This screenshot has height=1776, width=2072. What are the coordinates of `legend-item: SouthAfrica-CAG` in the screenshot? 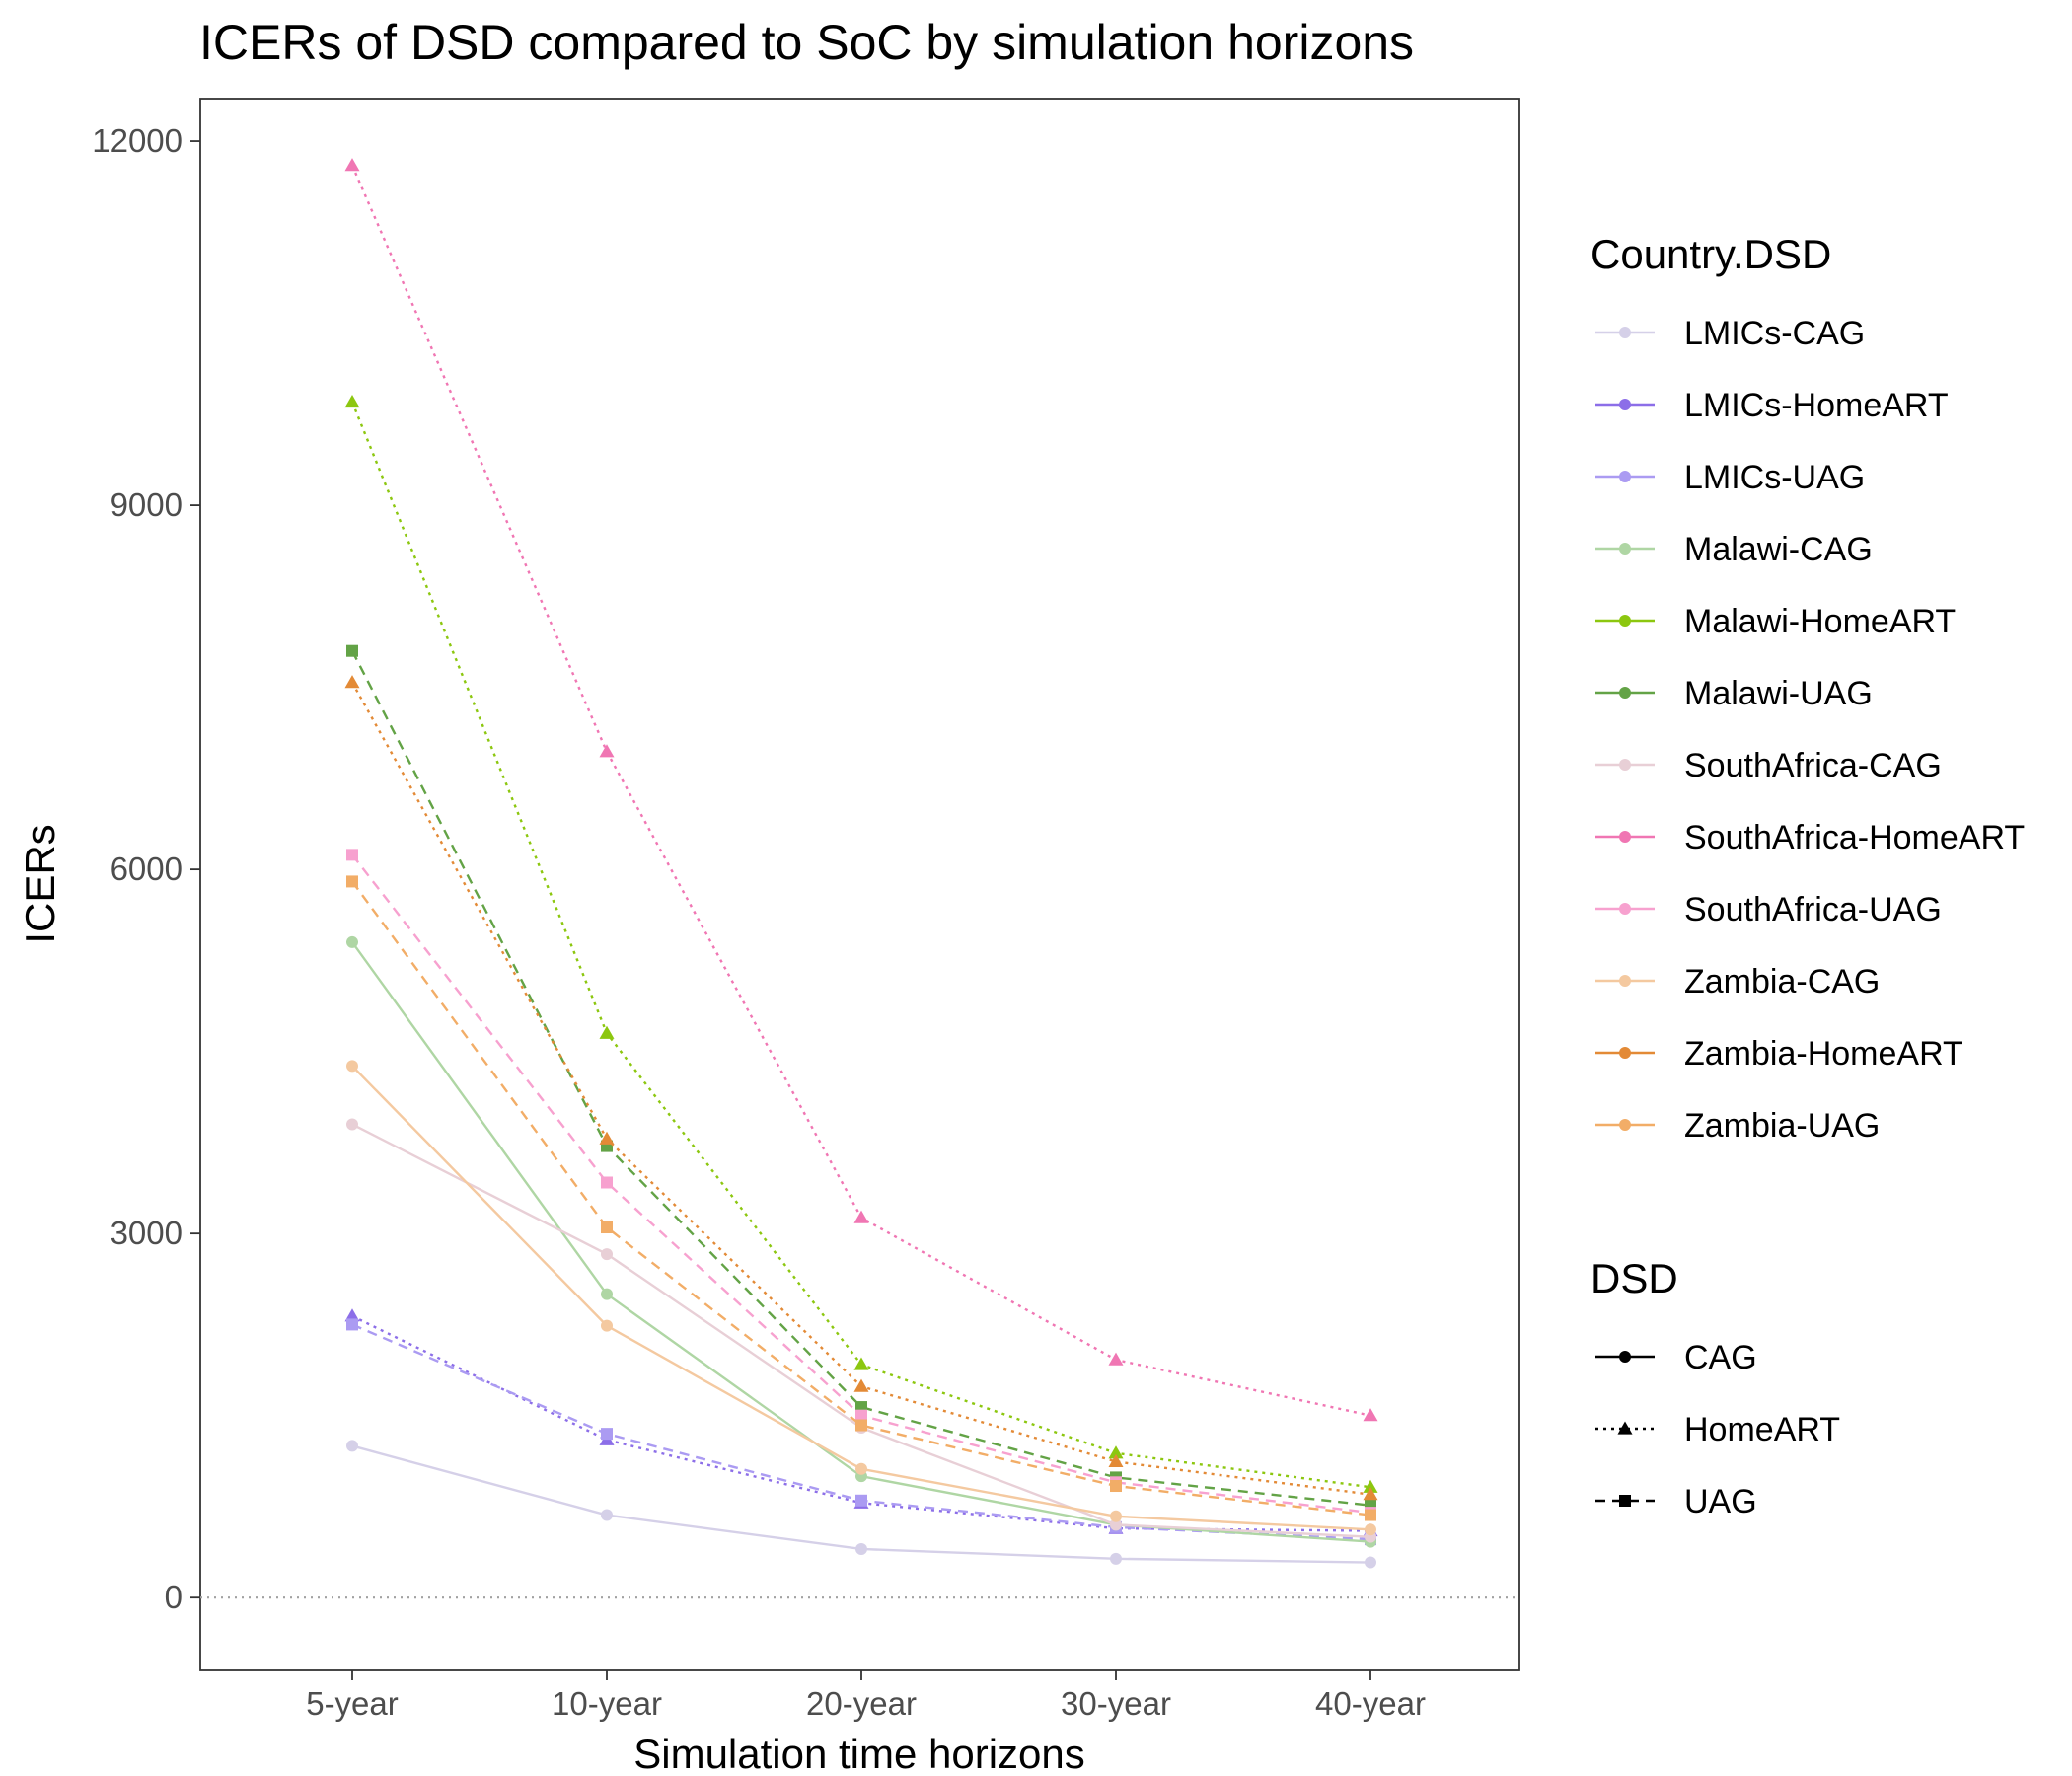 It's located at (1769, 766).